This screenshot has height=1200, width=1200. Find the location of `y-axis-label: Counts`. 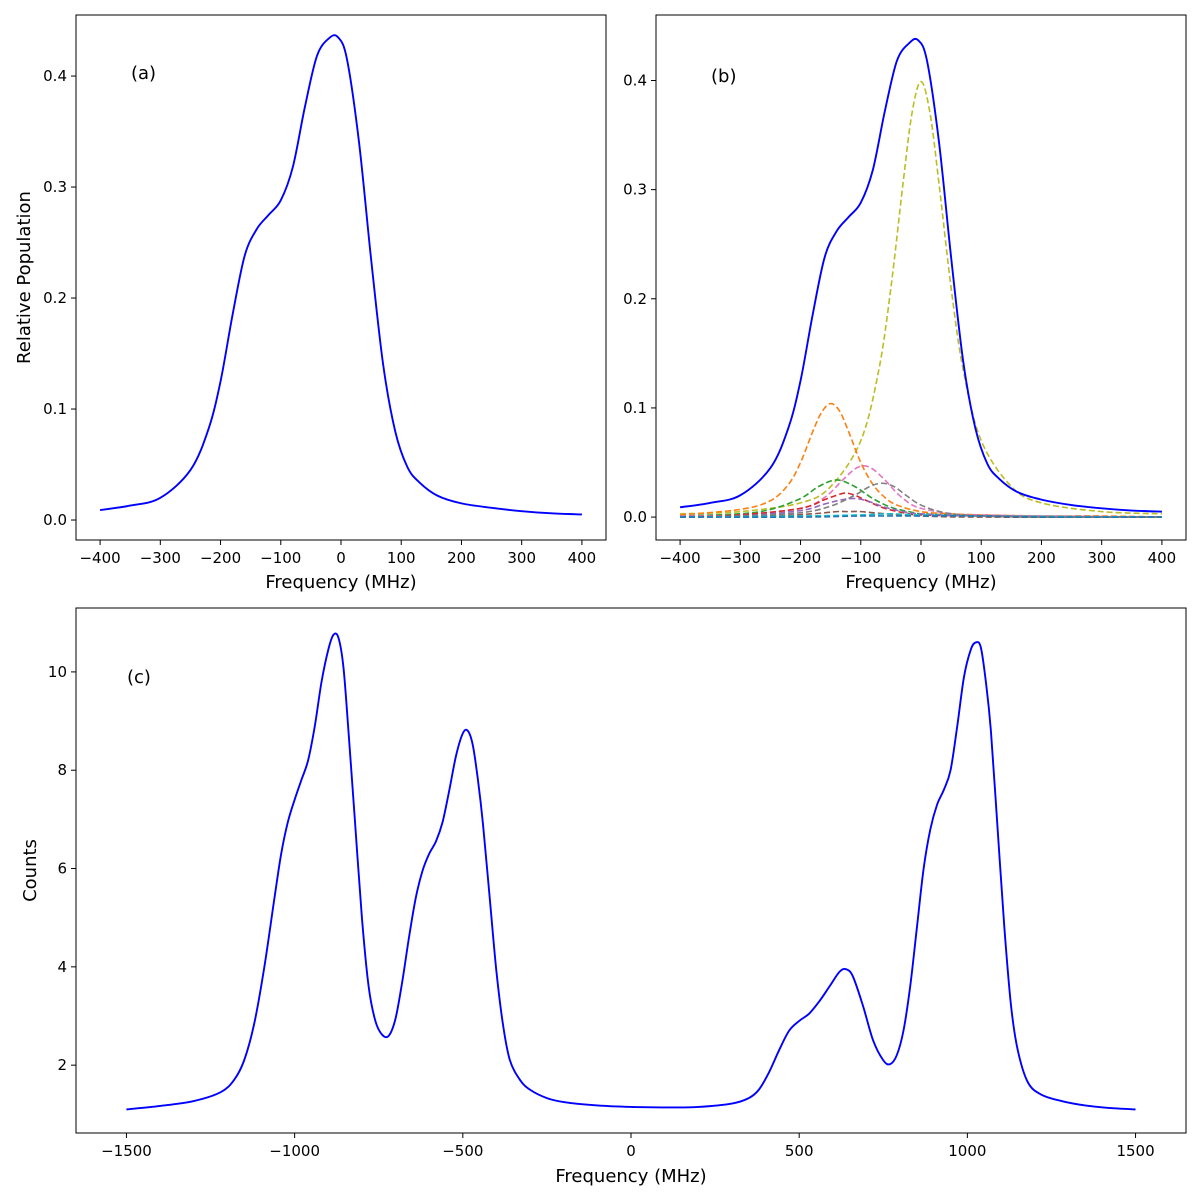

y-axis-label: Counts is located at coordinates (30, 870).